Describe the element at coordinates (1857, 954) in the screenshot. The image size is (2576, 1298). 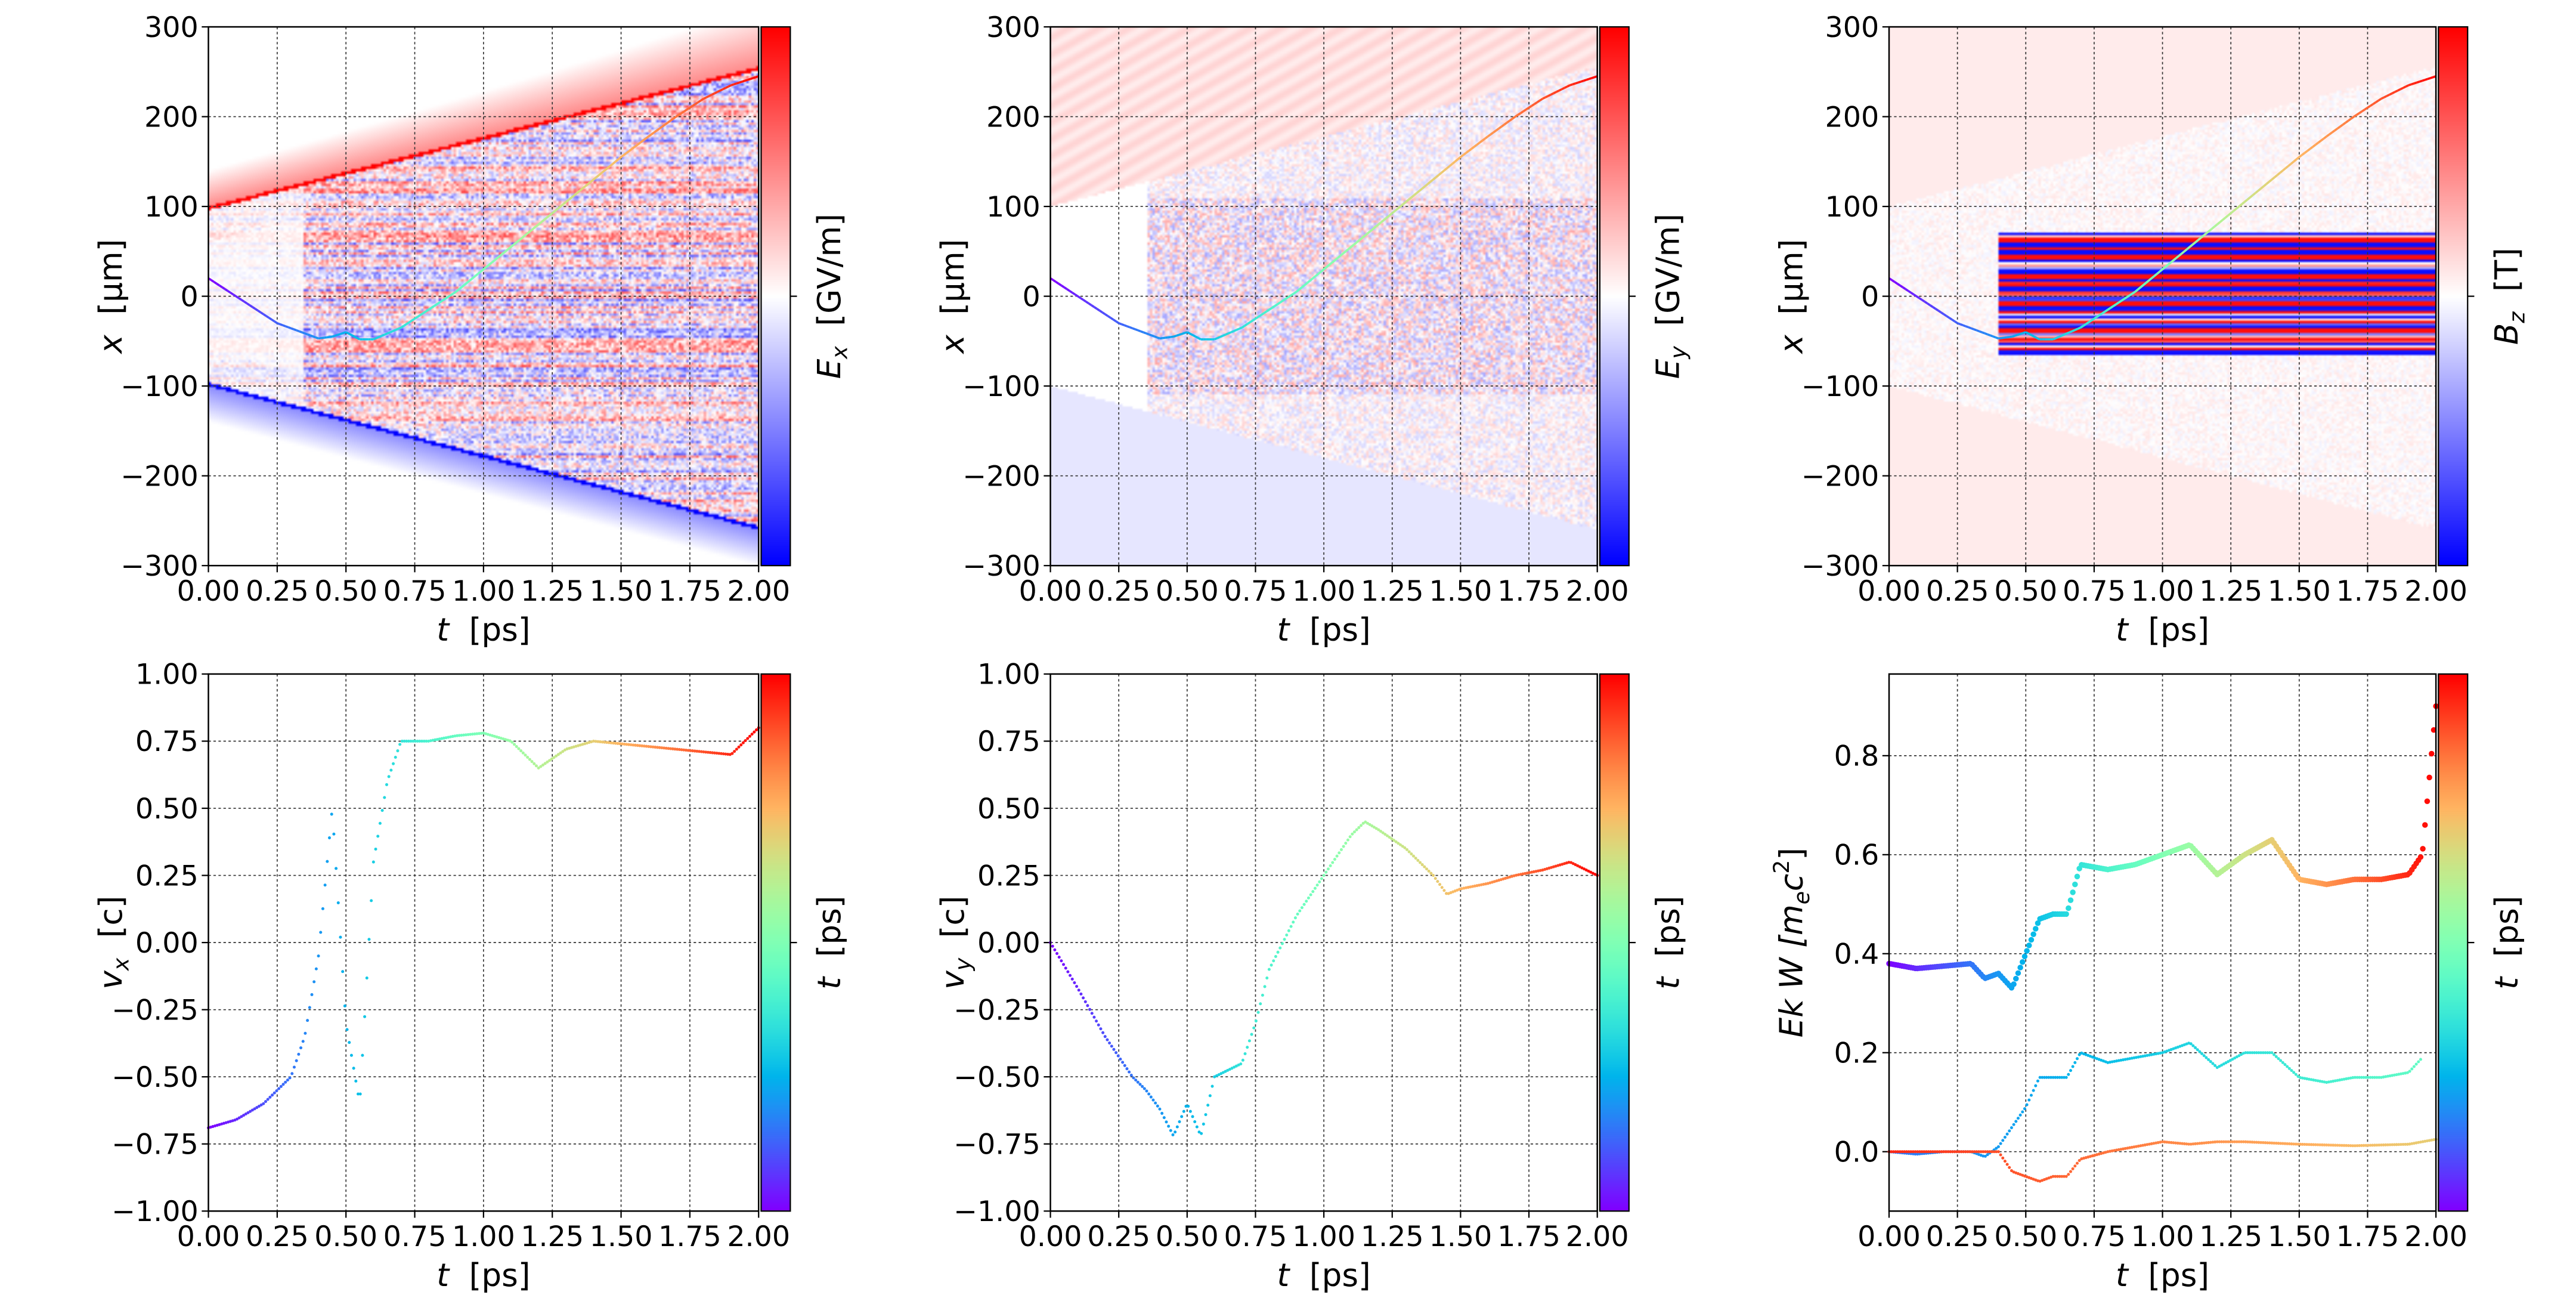
I see `y-tick-label: 0.4` at that location.